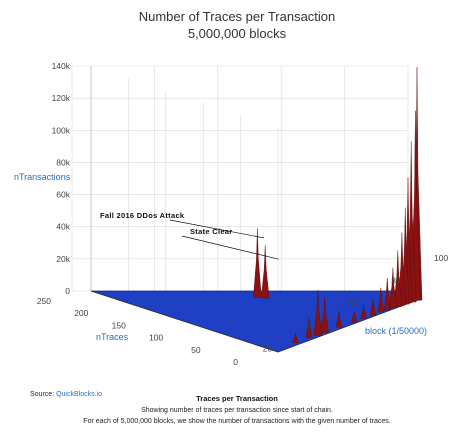  What do you see at coordinates (63, 162) in the screenshot?
I see `z-tick-label: 80k` at bounding box center [63, 162].